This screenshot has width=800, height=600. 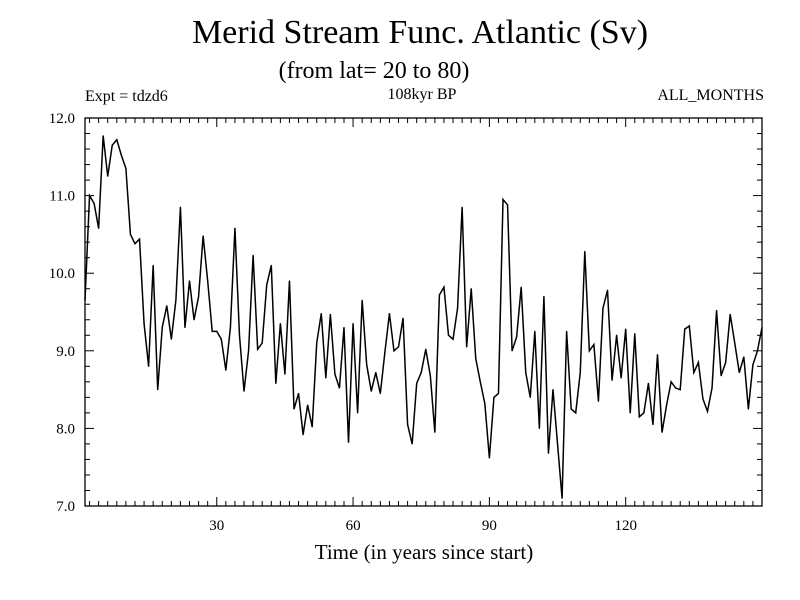 What do you see at coordinates (65, 507) in the screenshot?
I see `y-tick-label: 7.0` at bounding box center [65, 507].